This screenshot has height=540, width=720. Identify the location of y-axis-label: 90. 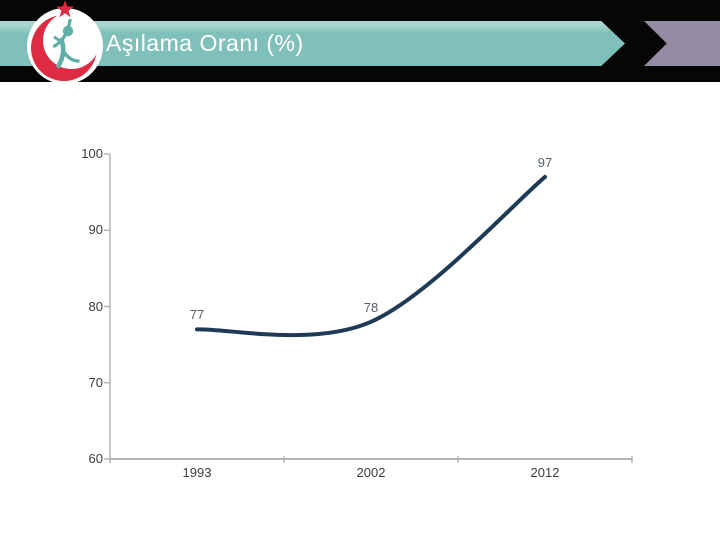
(95, 230).